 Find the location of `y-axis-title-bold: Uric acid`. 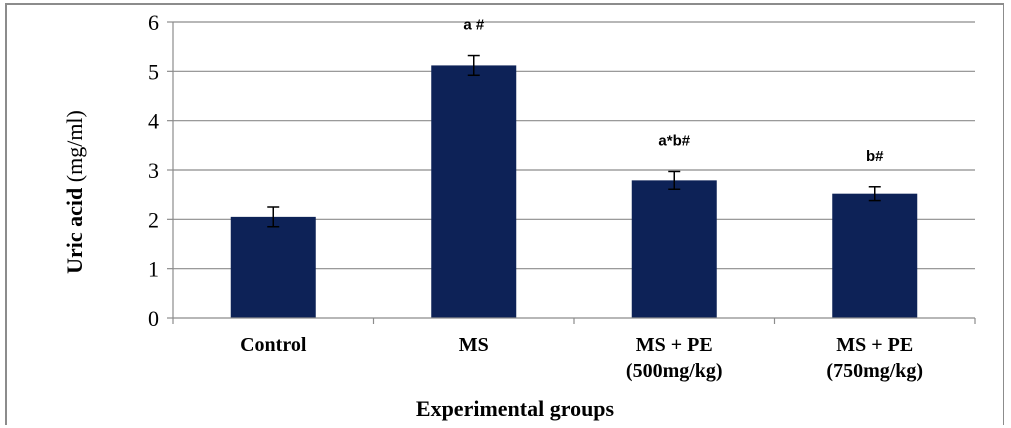

y-axis-title-bold: Uric acid is located at coordinates (74, 231).